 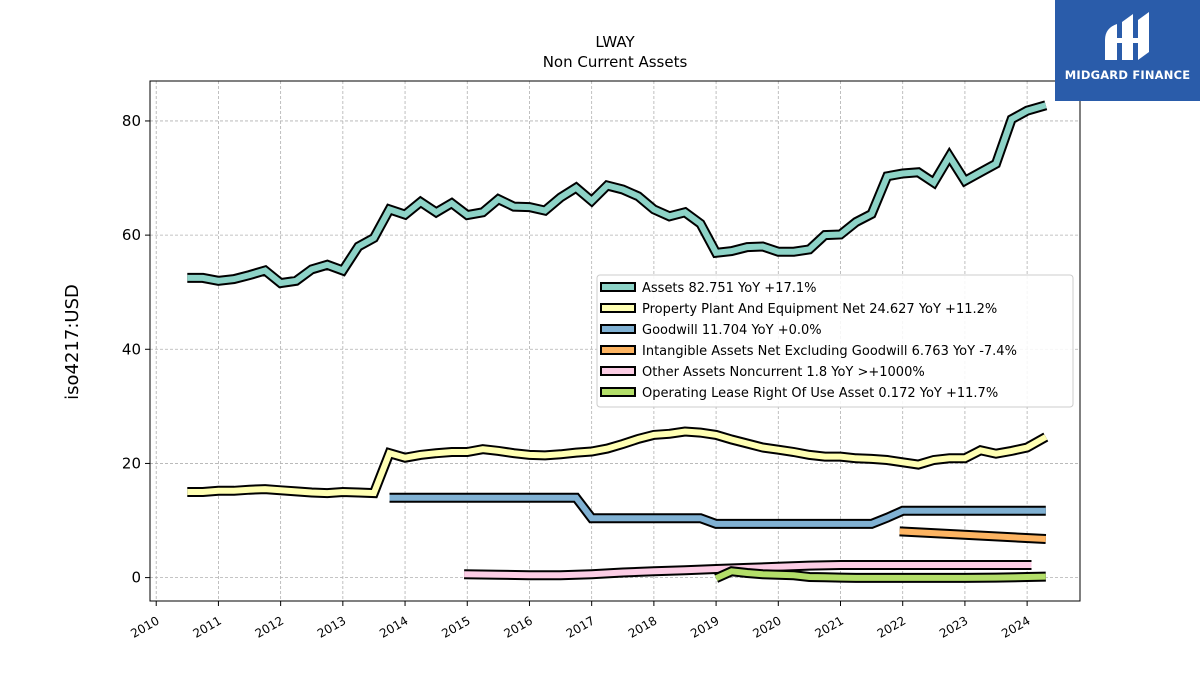 What do you see at coordinates (144, 626) in the screenshot?
I see `x-tick-label: 2010` at bounding box center [144, 626].